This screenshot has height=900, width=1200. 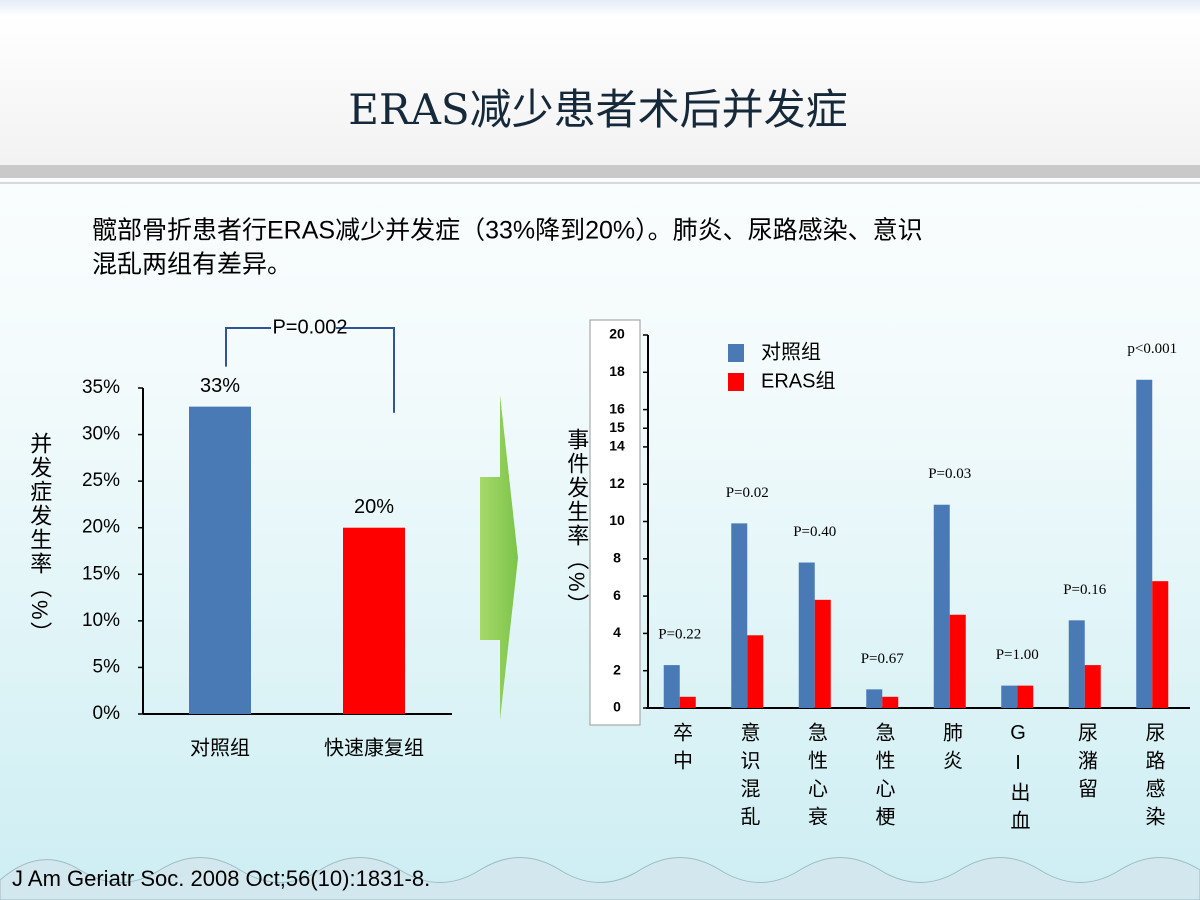 What do you see at coordinates (600, 878) in the screenshot?
I see `wave-decoration` at bounding box center [600, 878].